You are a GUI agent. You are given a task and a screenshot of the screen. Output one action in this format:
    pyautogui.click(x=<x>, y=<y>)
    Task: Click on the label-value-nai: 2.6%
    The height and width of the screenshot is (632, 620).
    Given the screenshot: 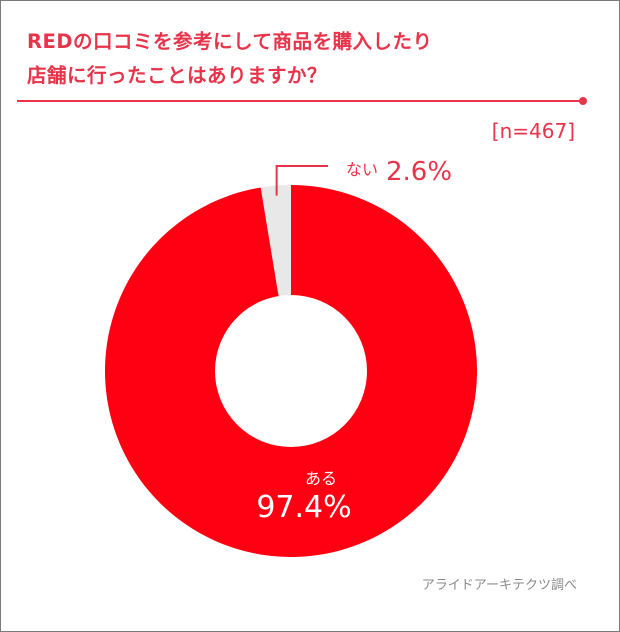 What is the action you would take?
    pyautogui.click(x=419, y=172)
    